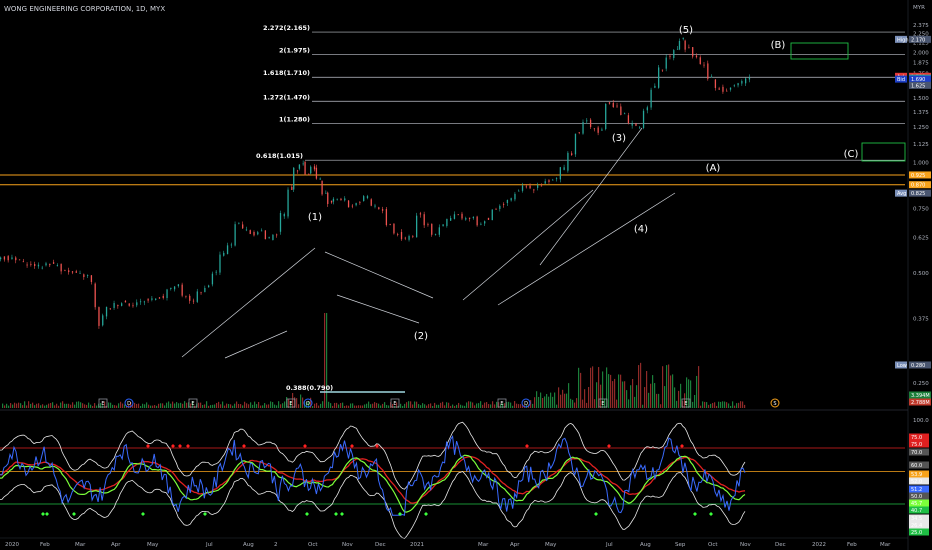 This screenshot has width=932, height=550. What do you see at coordinates (916, 511) in the screenshot?
I see `osc-tag-value: 40.7` at bounding box center [916, 511].